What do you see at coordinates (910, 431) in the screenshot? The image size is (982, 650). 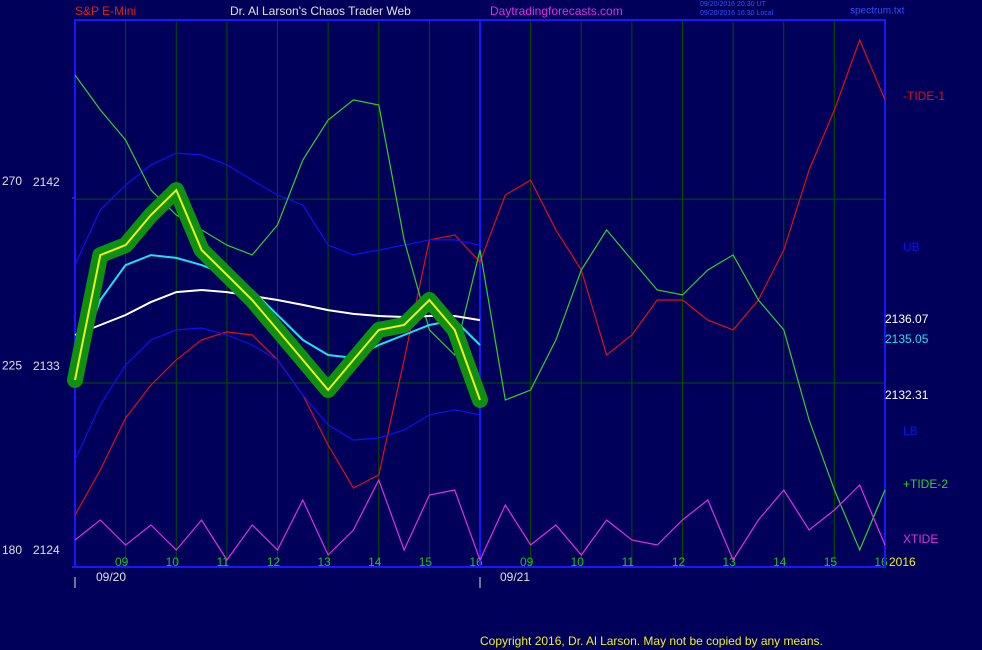 I see `series-label: LB` at bounding box center [910, 431].